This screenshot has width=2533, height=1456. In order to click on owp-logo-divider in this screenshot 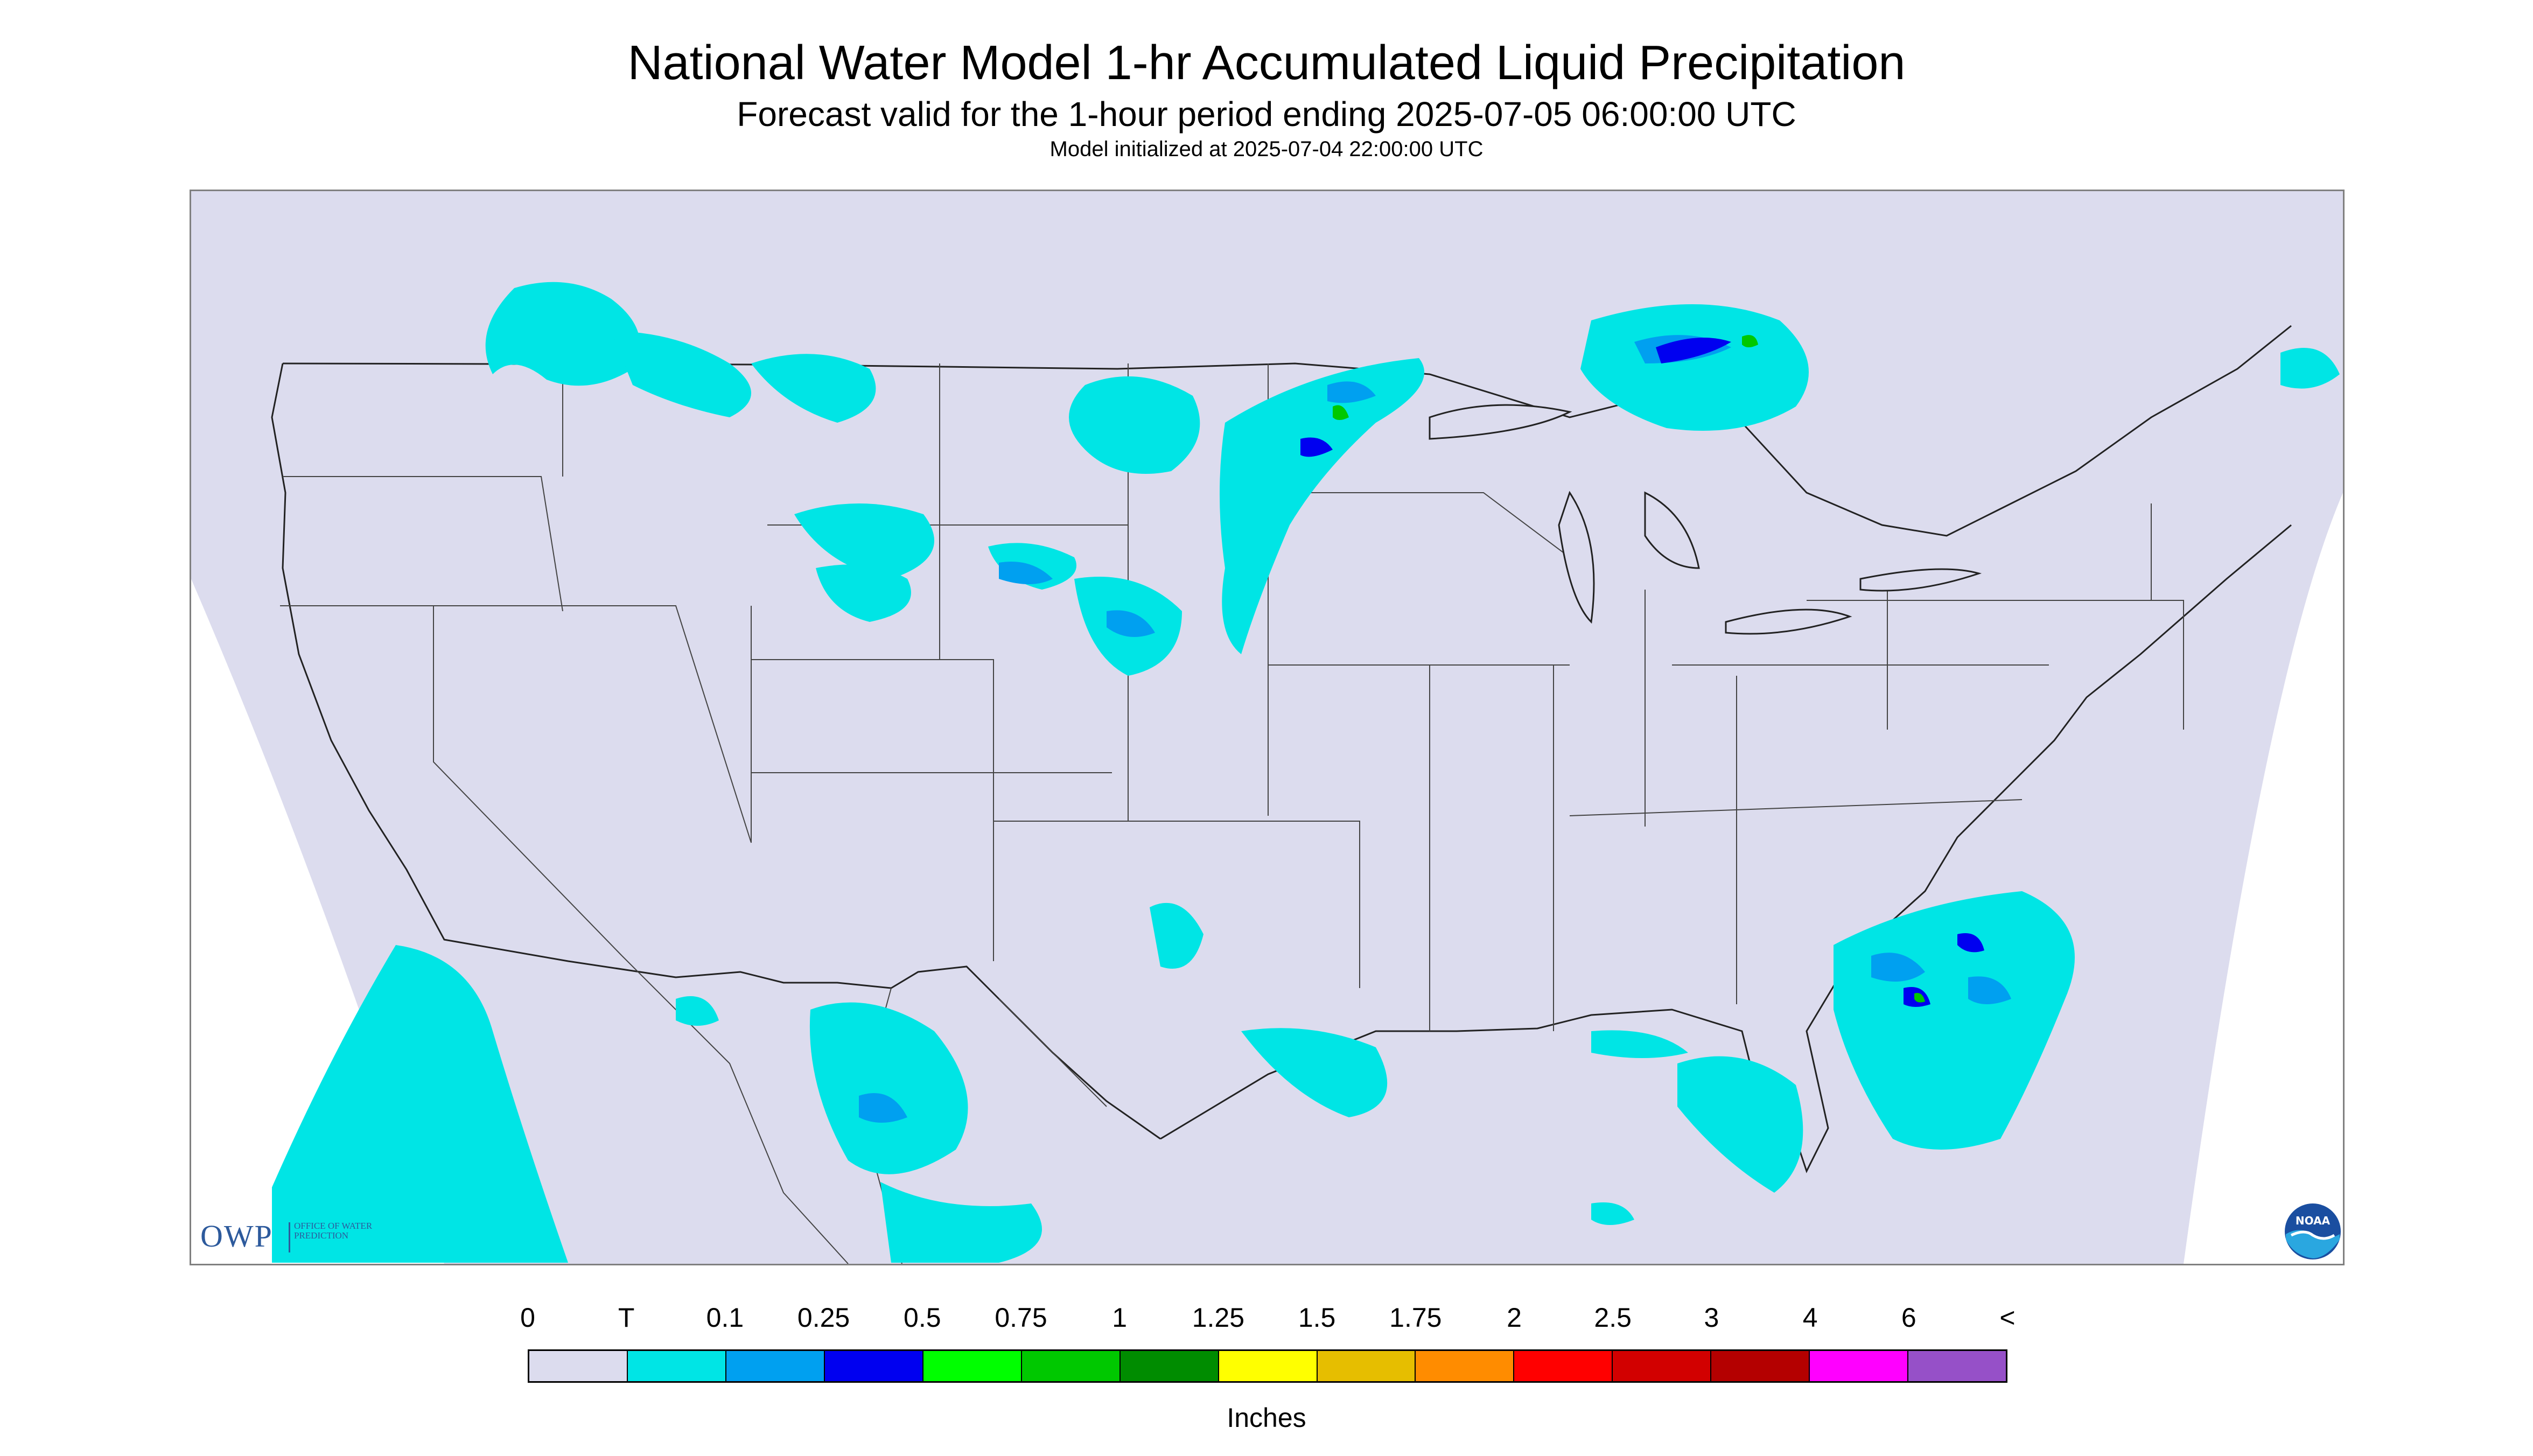, I will do `click(290, 1237)`.